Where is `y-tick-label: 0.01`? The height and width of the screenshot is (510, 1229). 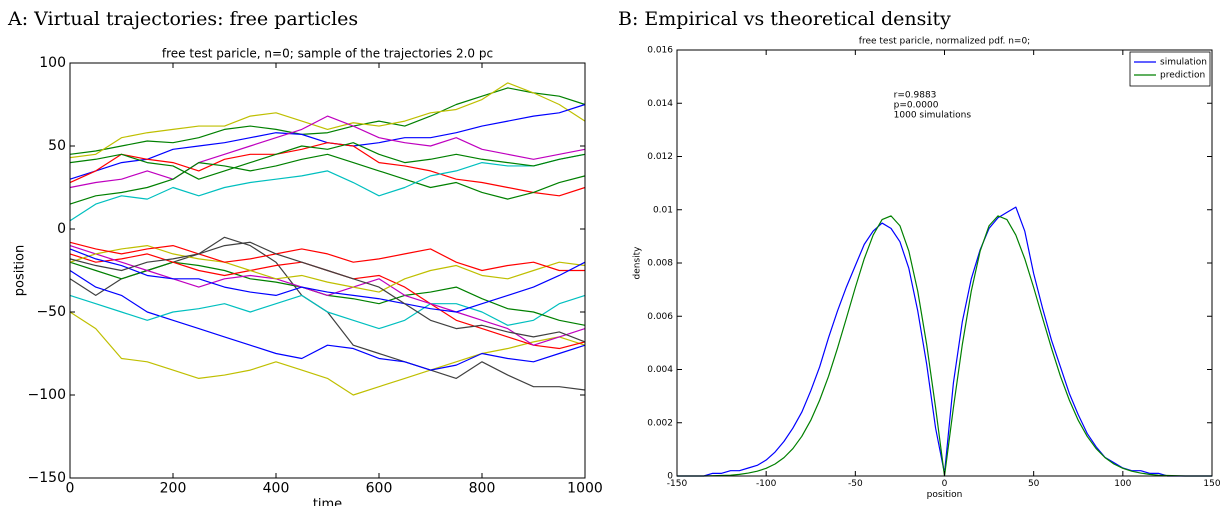 y-tick-label: 0.01 is located at coordinates (663, 210).